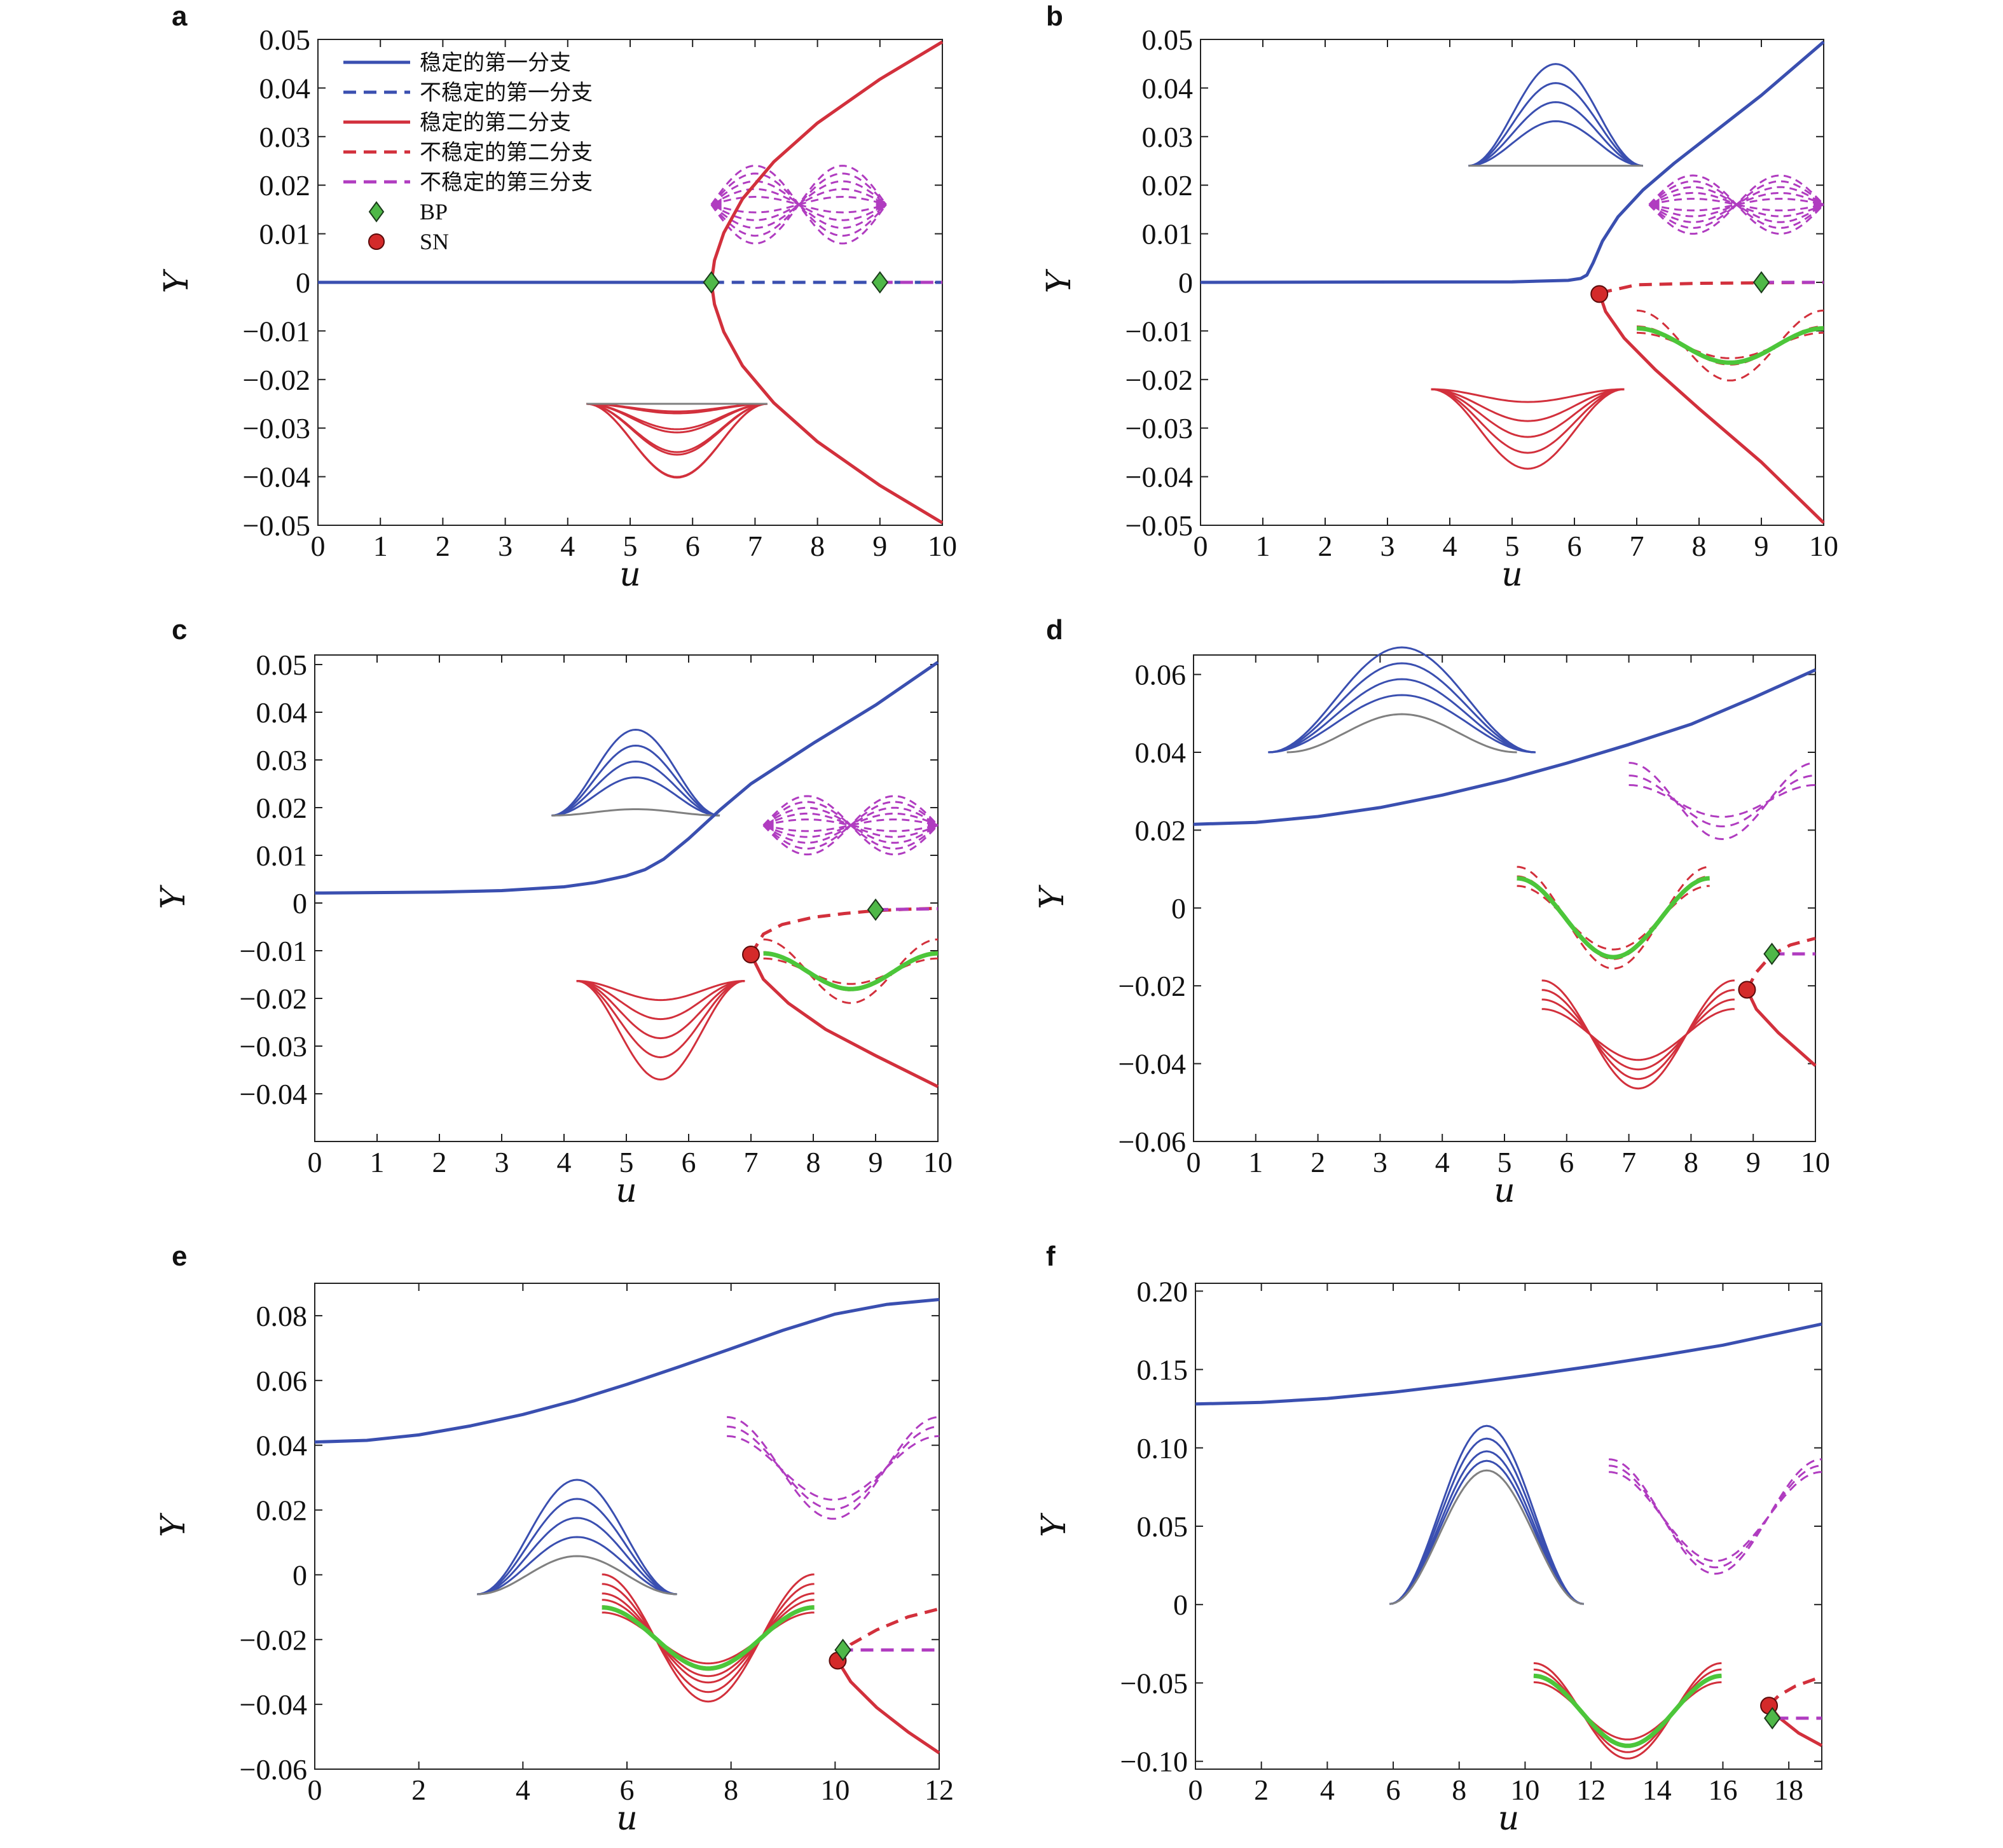 The image size is (2003, 1848). What do you see at coordinates (434, 211) in the screenshot?
I see `legend-label: BP` at bounding box center [434, 211].